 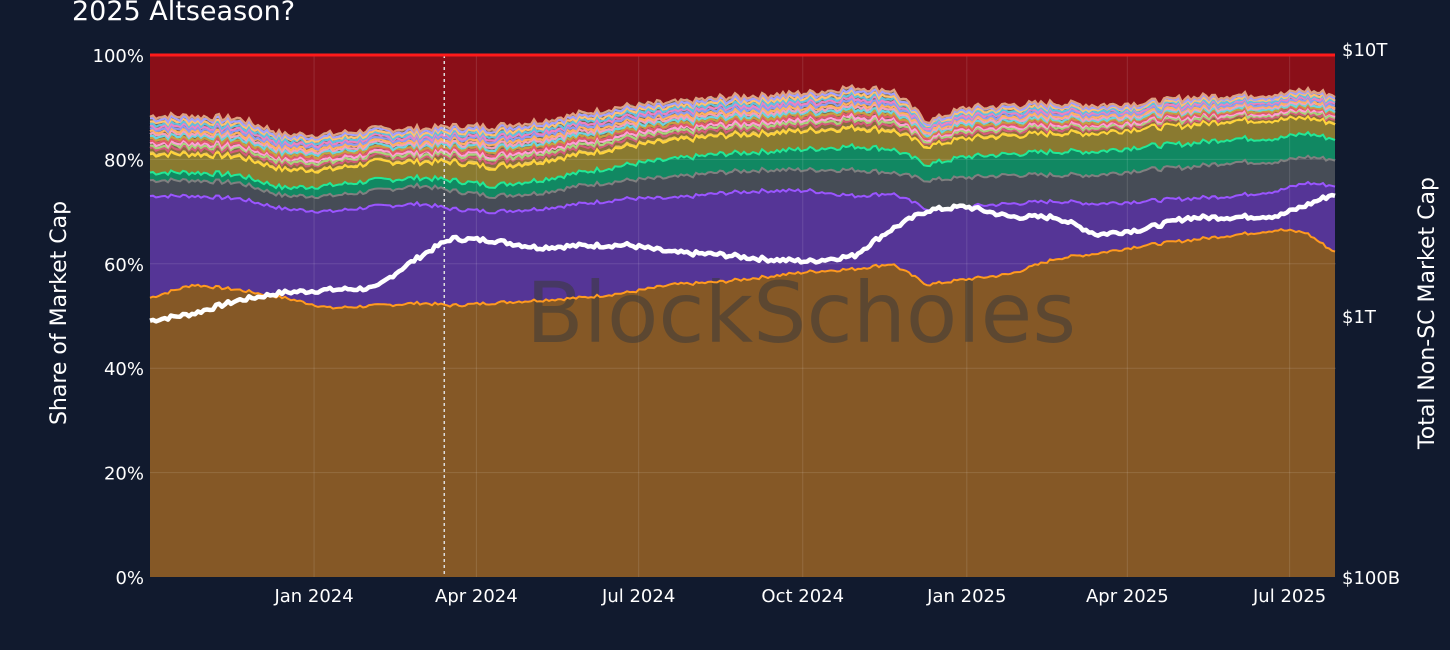 What do you see at coordinates (118, 317) in the screenshot?
I see `y-axis-ticks: 0% 20% 40% 60% 80% 100%` at bounding box center [118, 317].